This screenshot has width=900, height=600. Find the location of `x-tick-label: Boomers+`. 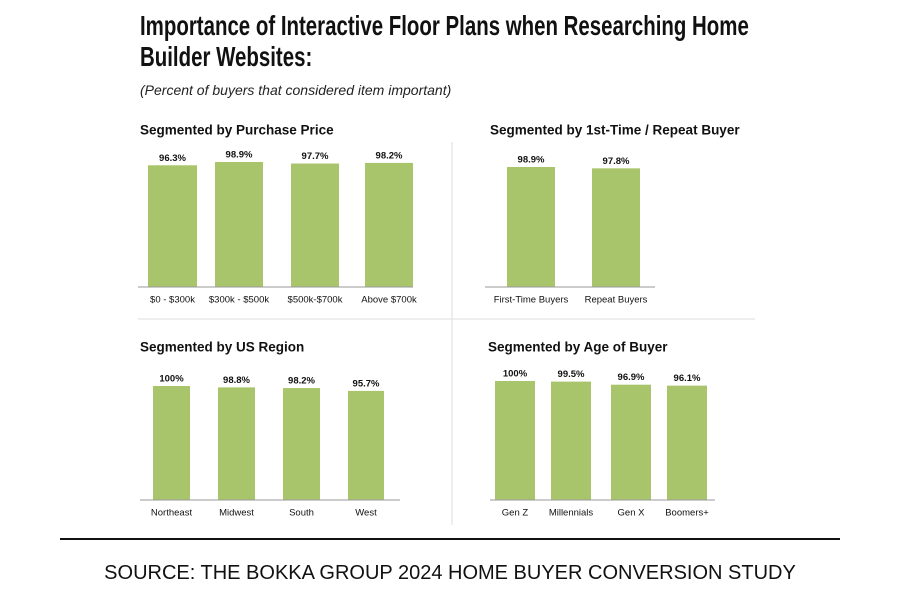

x-tick-label: Boomers+ is located at coordinates (687, 513).